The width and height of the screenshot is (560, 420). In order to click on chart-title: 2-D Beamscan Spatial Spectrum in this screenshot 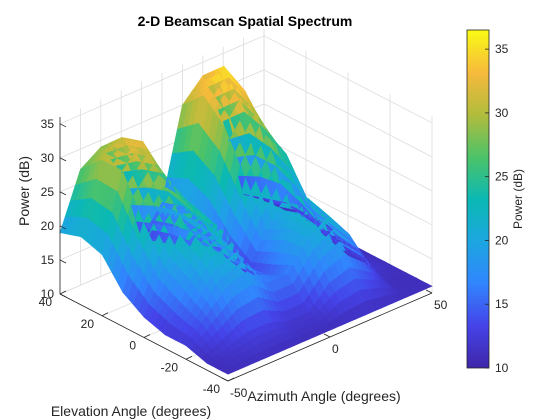, I will do `click(245, 21)`.